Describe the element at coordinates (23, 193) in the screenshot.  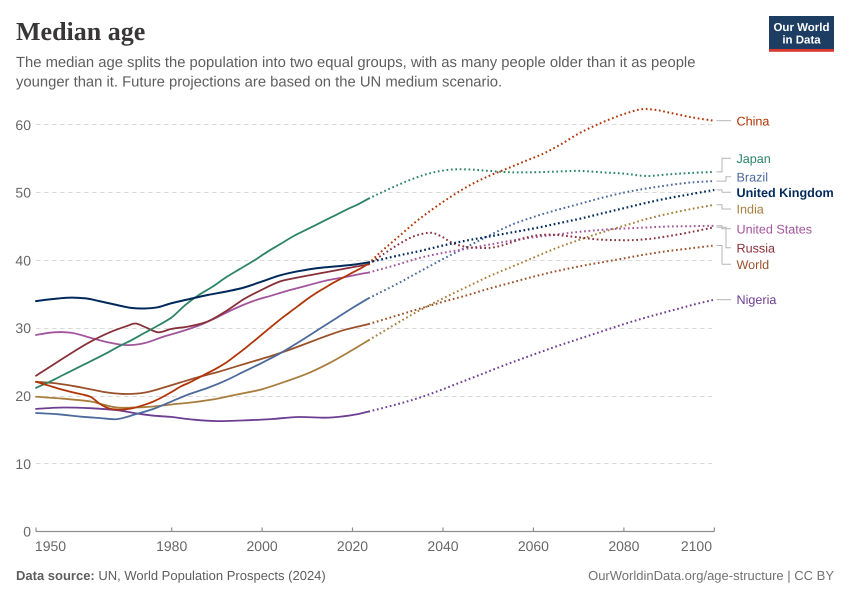
I see `svg-text: 50` at that location.